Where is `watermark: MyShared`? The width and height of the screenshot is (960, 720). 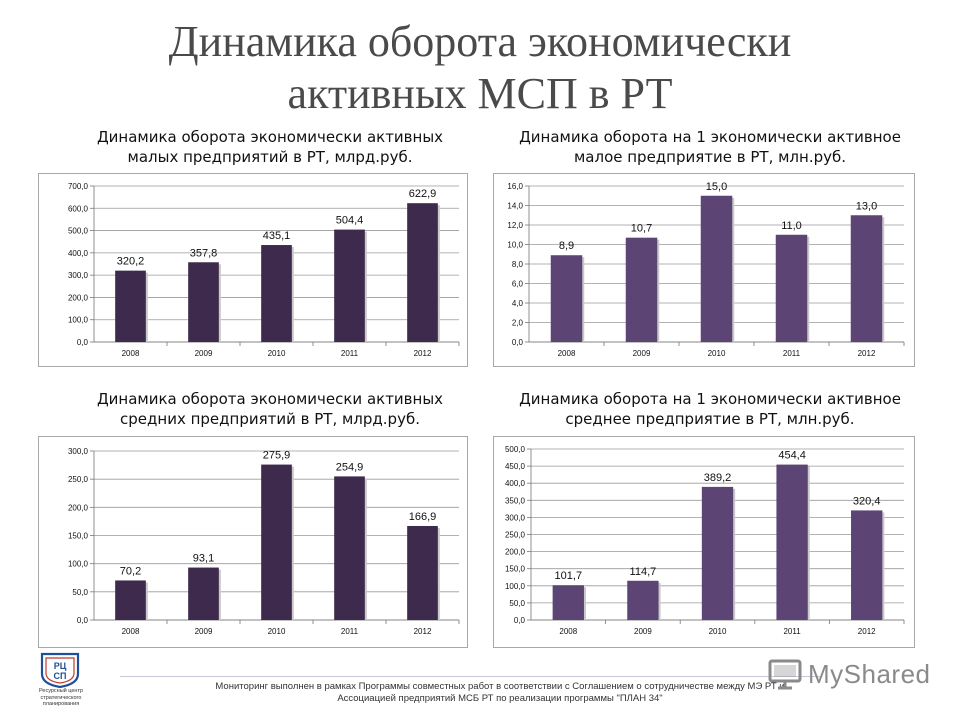 watermark: MyShared is located at coordinates (853, 674).